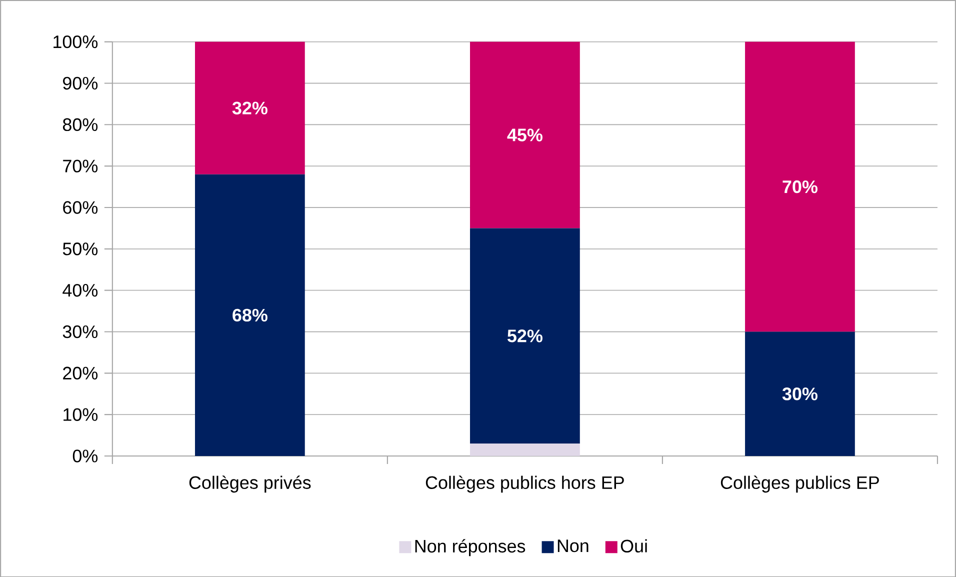 Image resolution: width=956 pixels, height=577 pixels. Describe the element at coordinates (80, 331) in the screenshot. I see `y-tick-label: 30%` at that location.